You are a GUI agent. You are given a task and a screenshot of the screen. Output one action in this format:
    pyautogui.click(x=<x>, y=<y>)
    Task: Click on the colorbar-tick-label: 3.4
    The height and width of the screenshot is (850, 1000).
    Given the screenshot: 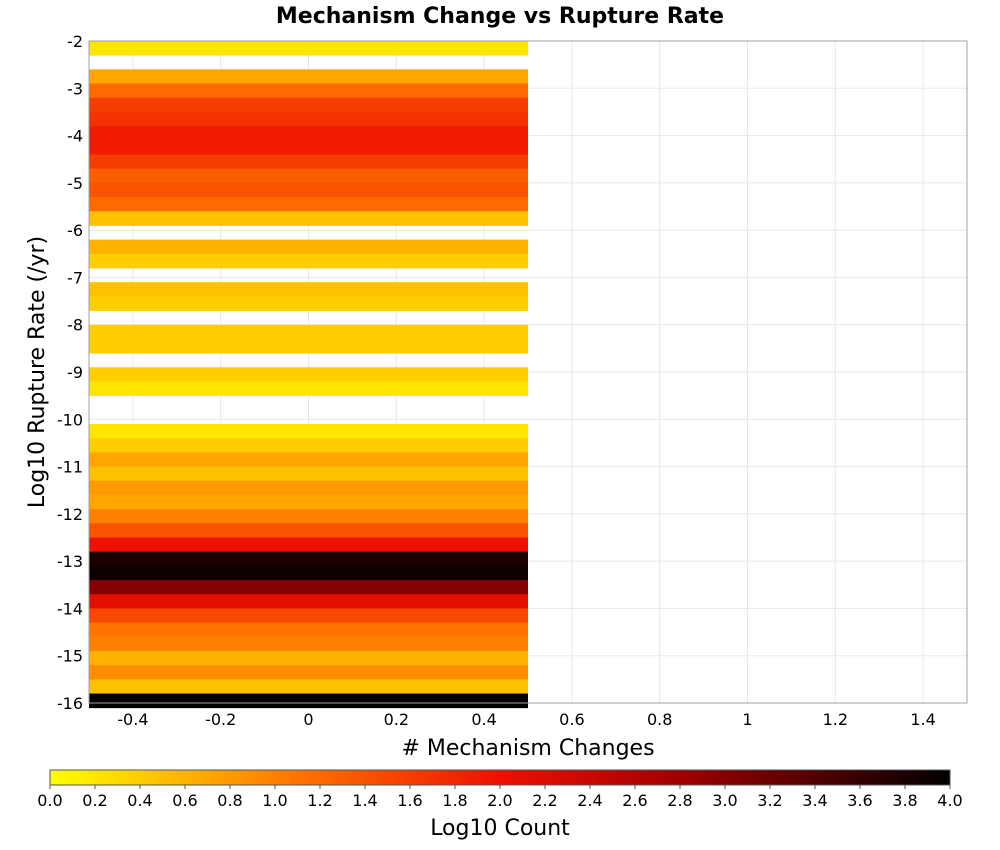 What is the action you would take?
    pyautogui.click(x=814, y=800)
    